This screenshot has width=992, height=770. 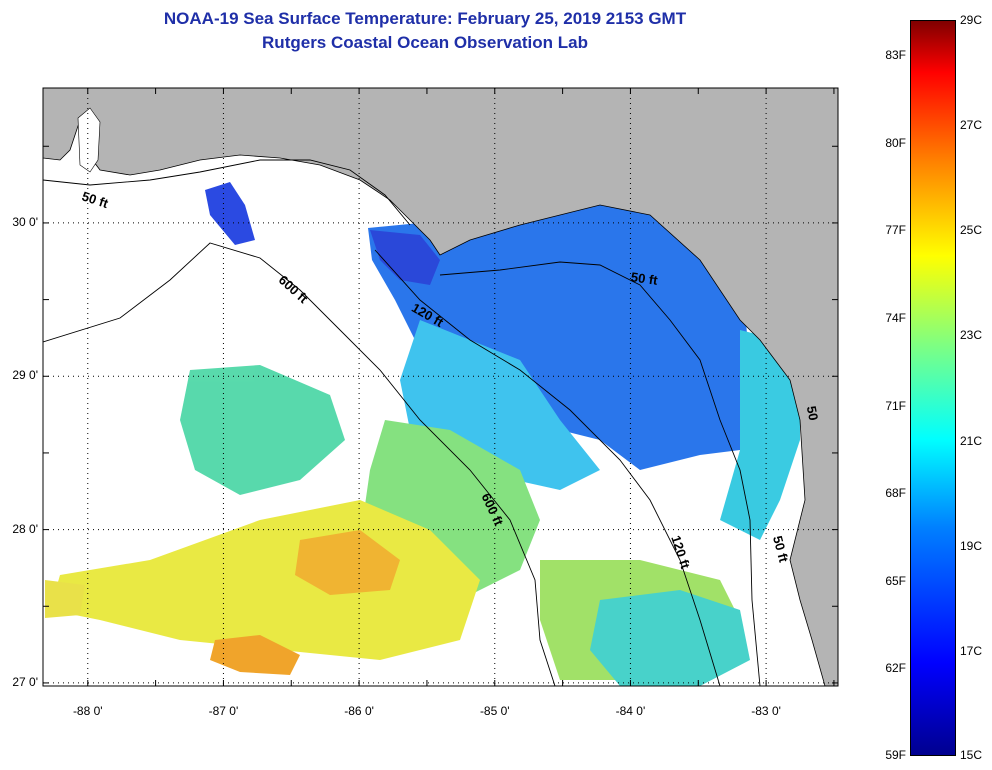 What do you see at coordinates (895, 580) in the screenshot?
I see `colorbar-fahrenheit-label: 65F` at bounding box center [895, 580].